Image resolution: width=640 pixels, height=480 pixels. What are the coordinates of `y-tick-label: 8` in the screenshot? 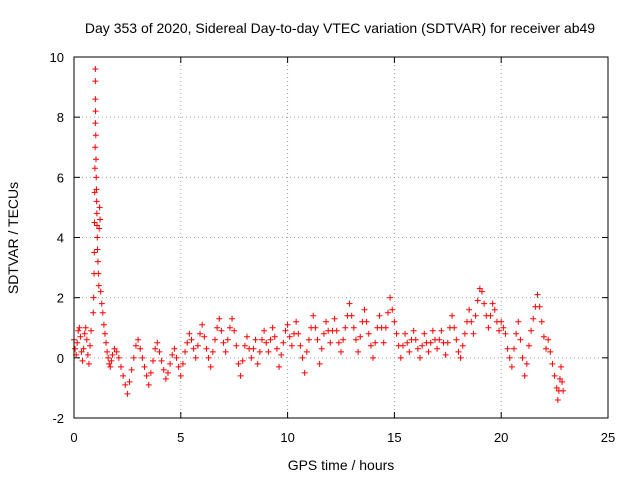 It's located at (60, 117).